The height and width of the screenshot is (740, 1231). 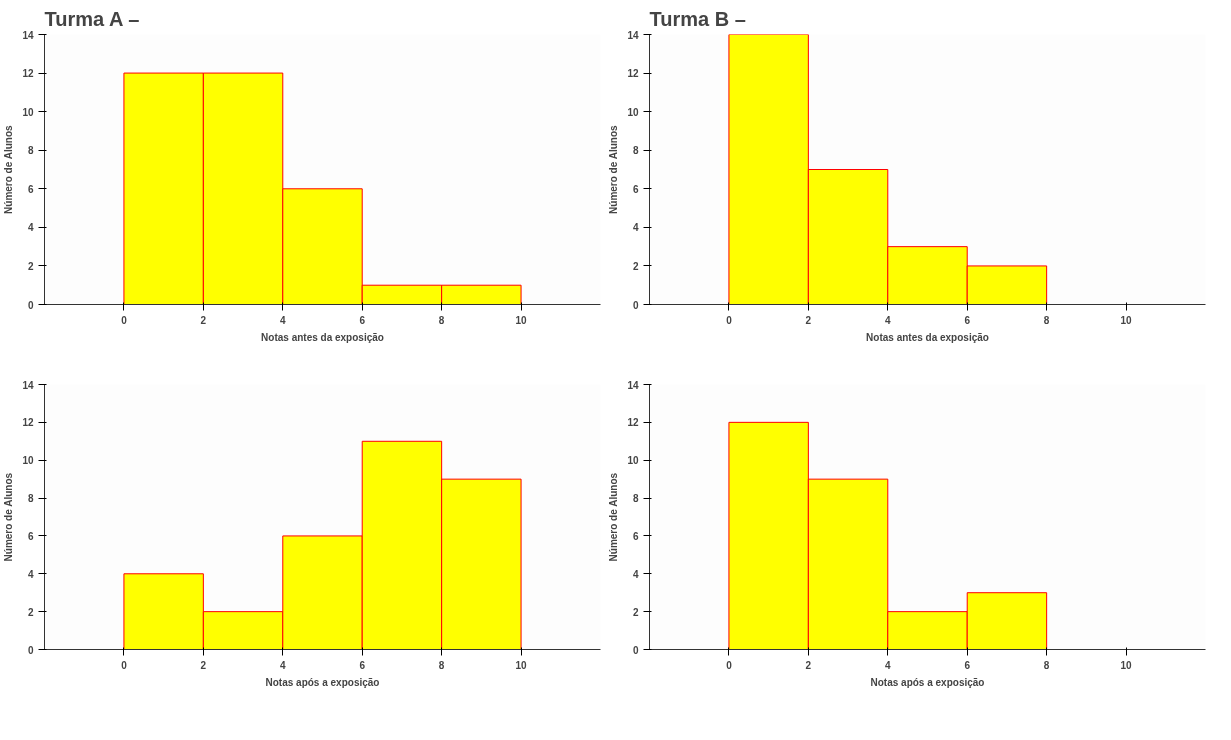 What do you see at coordinates (697, 18) in the screenshot?
I see `chart-title: Turma B –` at bounding box center [697, 18].